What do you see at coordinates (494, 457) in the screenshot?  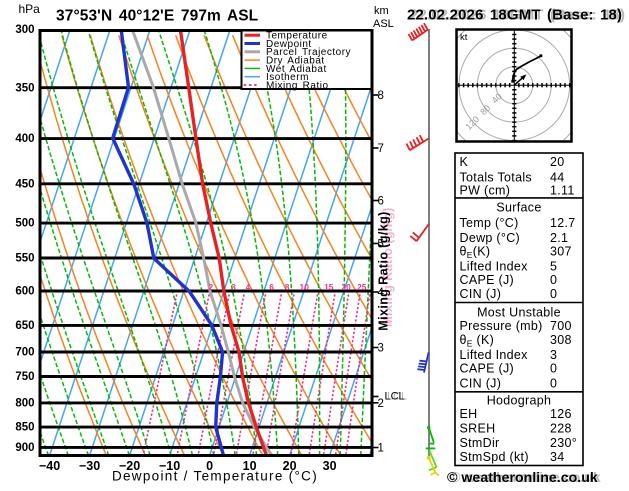 I see `svg-text: StmSpd (kt)` at bounding box center [494, 457].